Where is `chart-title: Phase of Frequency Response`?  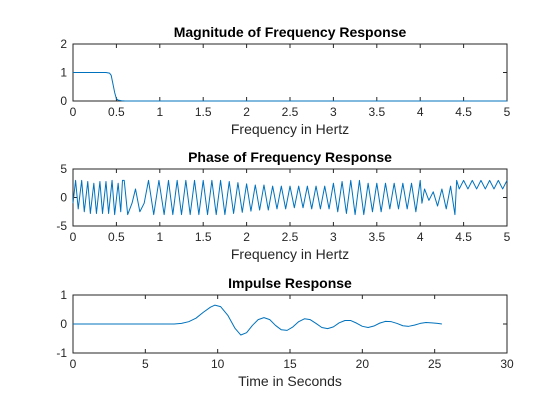
chart-title: Phase of Frequency Response is located at coordinates (290, 157).